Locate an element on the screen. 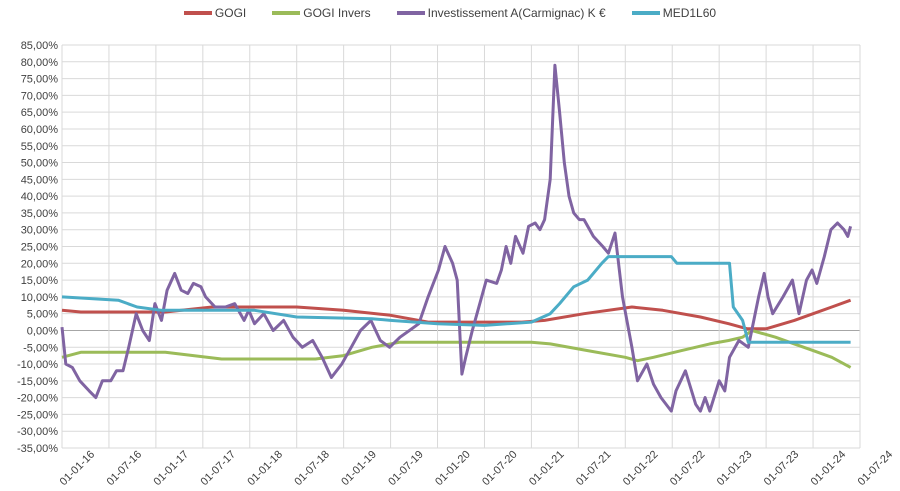 This screenshot has height=491, width=900. legend-label: GOGI is located at coordinates (230, 13).